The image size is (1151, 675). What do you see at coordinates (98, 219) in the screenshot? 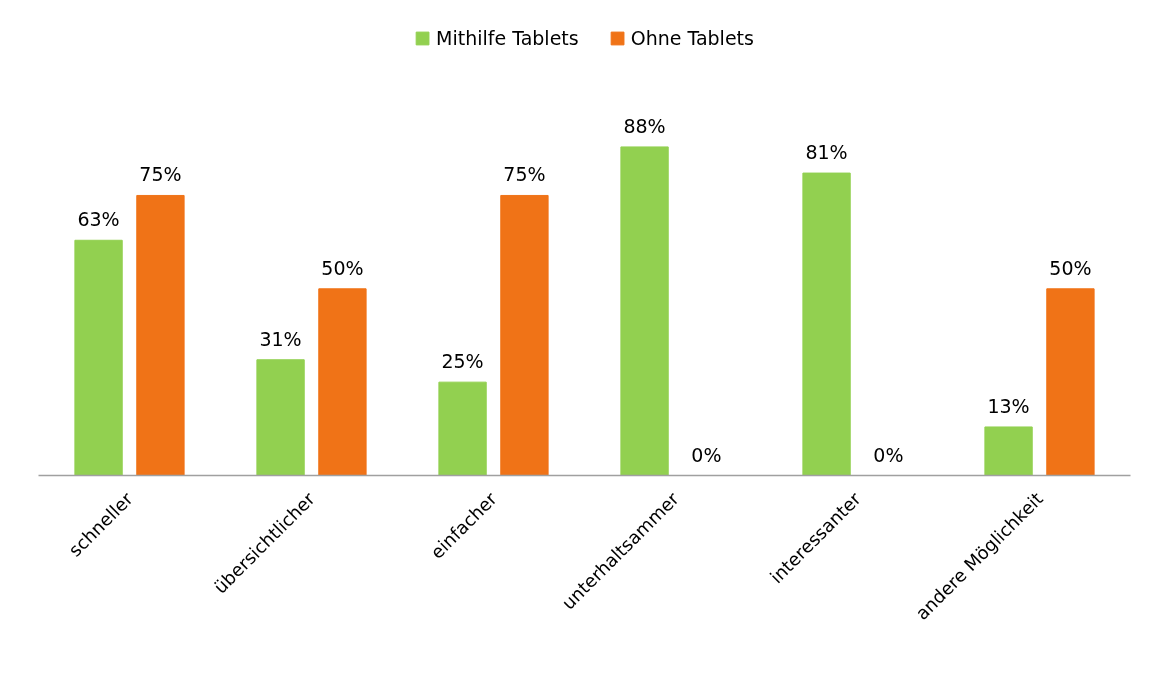
I see `data-label: 63%` at bounding box center [98, 219].